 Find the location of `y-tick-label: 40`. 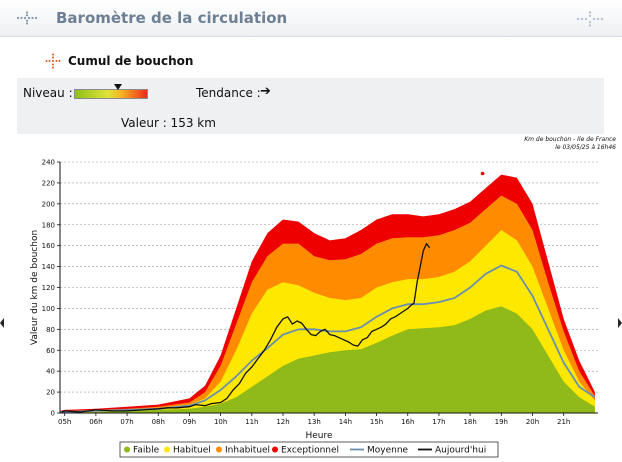

y-tick-label: 40 is located at coordinates (50, 372).